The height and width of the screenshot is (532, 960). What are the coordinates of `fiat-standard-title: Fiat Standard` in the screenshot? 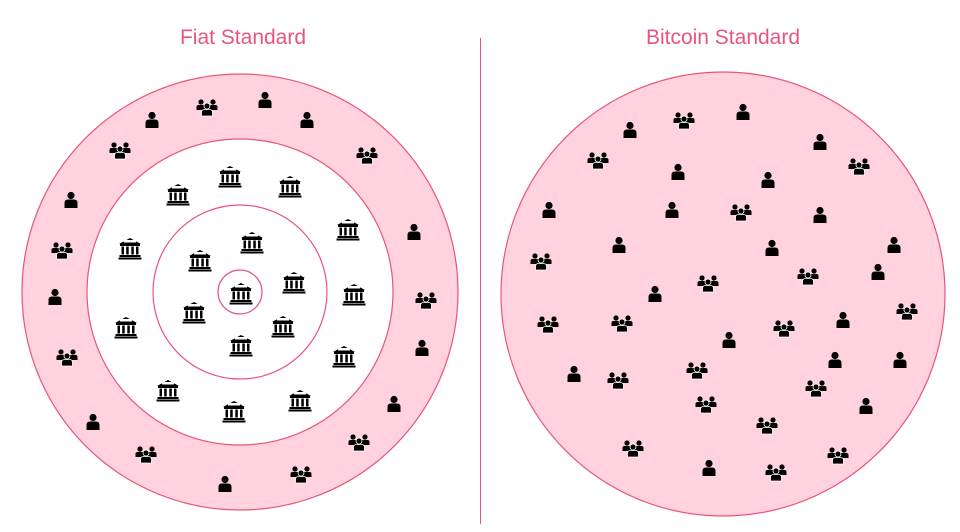 It's located at (243, 37).